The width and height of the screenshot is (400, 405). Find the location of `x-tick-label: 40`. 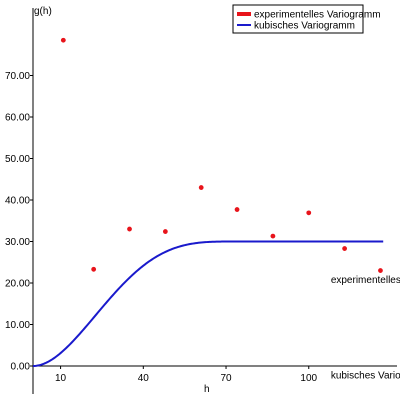

x-tick-label: 40 is located at coordinates (144, 378).